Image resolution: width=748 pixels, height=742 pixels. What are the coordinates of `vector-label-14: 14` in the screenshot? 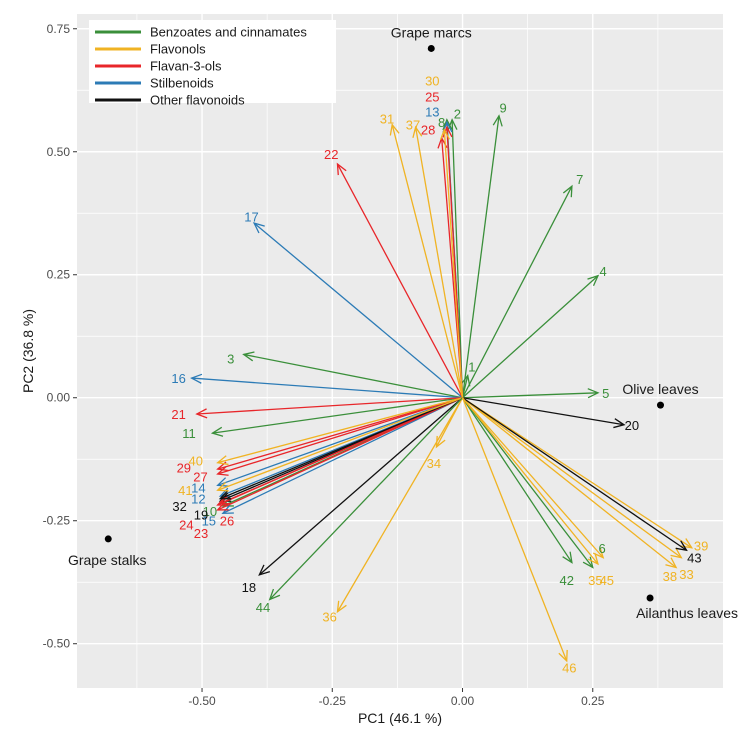 It's located at (198, 487).